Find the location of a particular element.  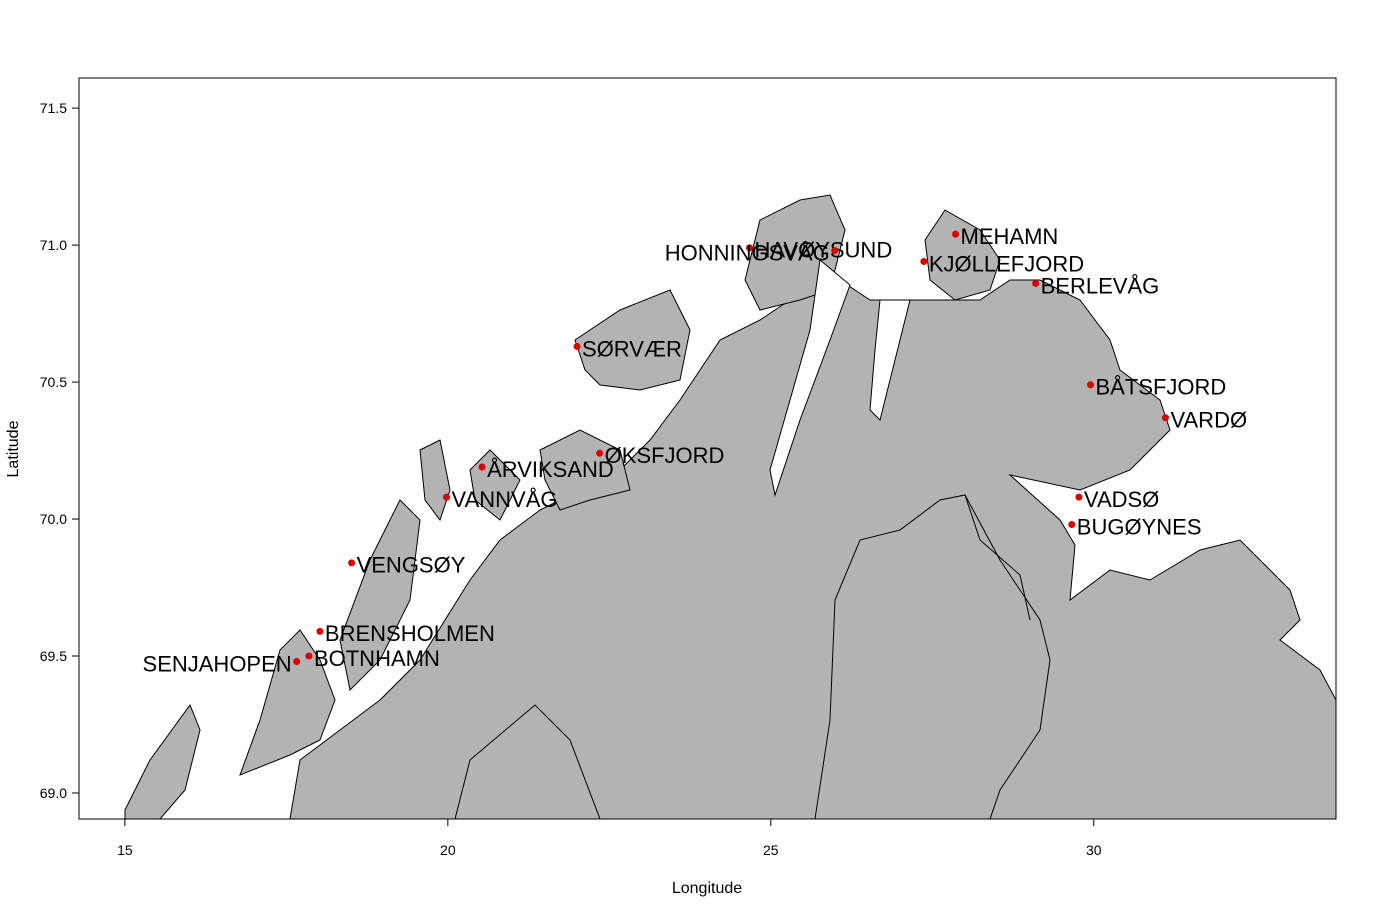

port-label: VANNVÅG is located at coordinates (505, 499).